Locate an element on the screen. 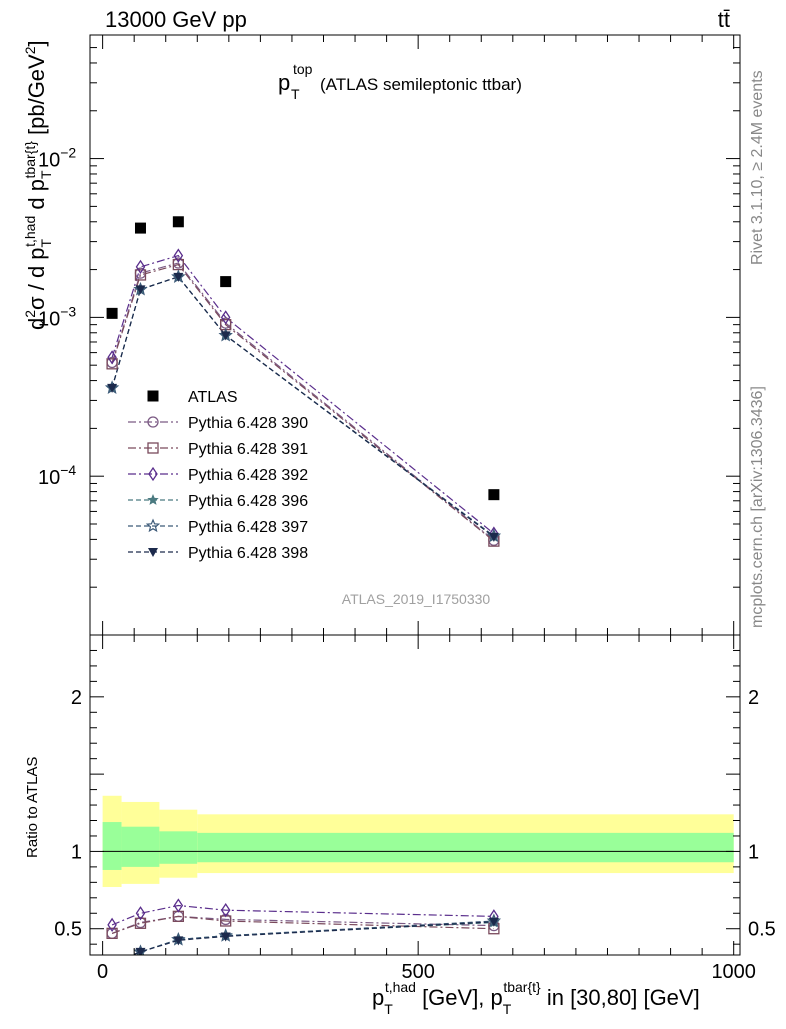 Image resolution: width=786 pixels, height=1029 pixels. ratio-y-tick-label-right: 0.5 is located at coordinates (762, 930).